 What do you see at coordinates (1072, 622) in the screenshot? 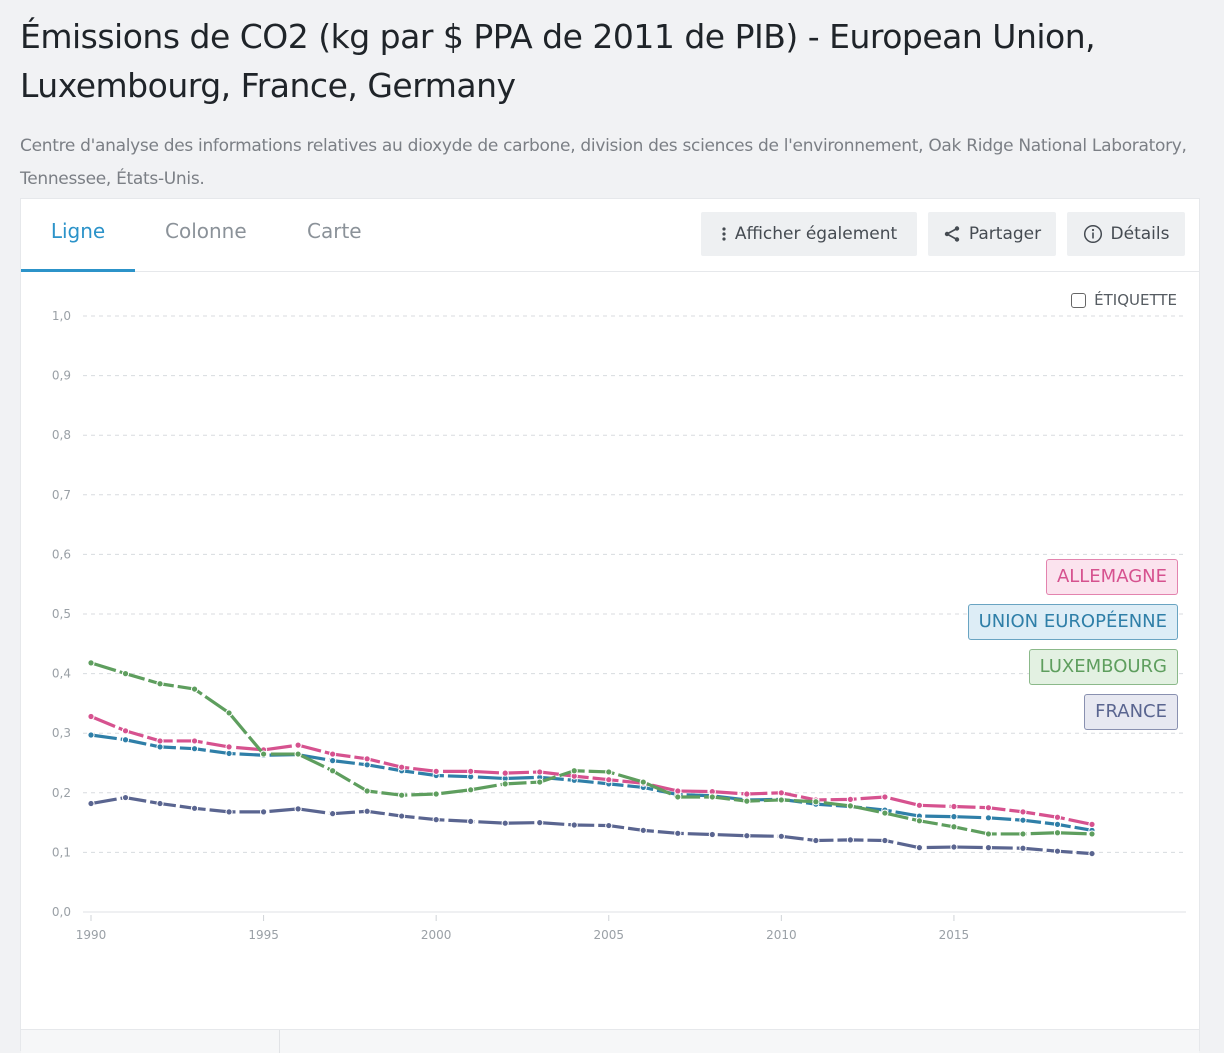
I see `legend-tag-union-europeenne: UNION EUROPÉENNE` at bounding box center [1072, 622].